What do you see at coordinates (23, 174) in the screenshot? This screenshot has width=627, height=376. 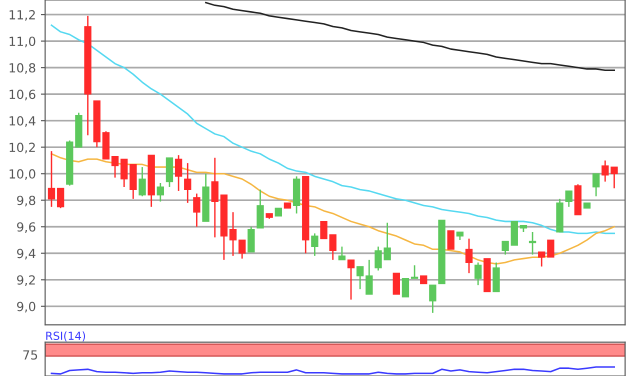 I see `y-tick-label: 10,0` at bounding box center [23, 174].